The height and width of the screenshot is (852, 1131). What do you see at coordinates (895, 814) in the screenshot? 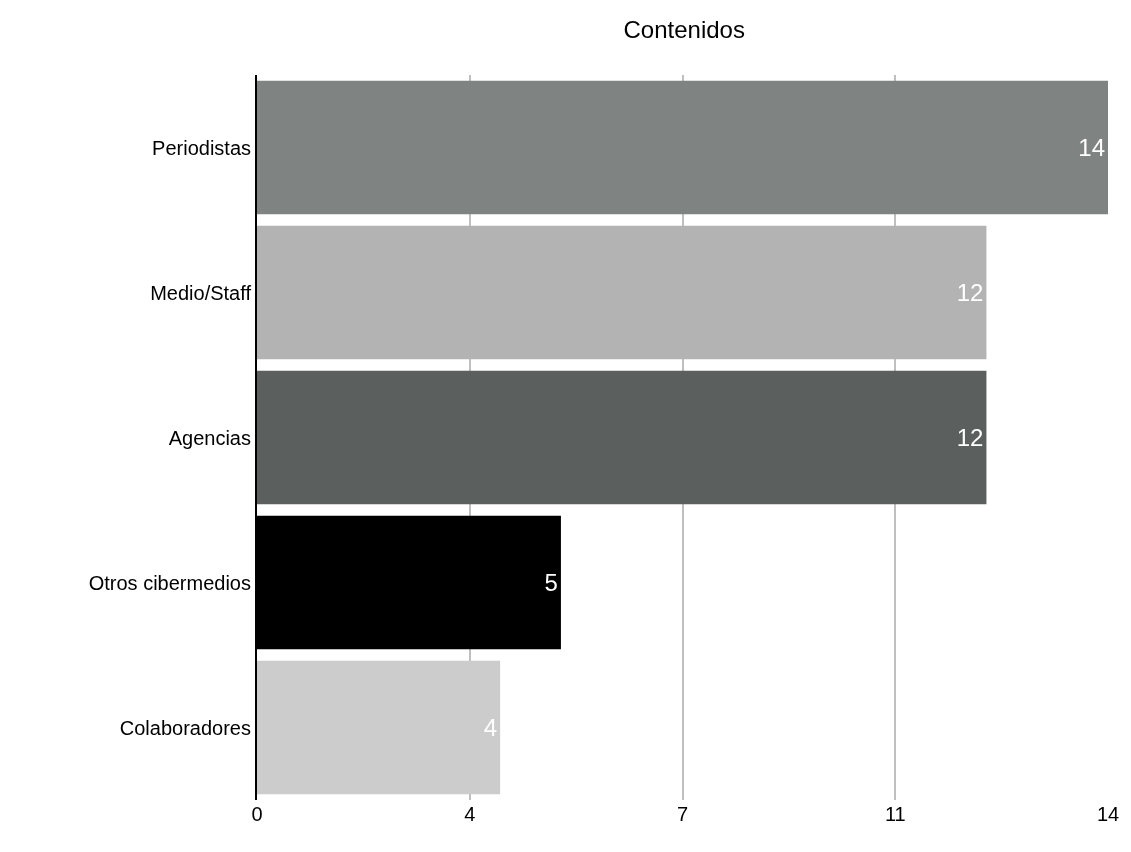
I see `x-tick-label: 11` at bounding box center [895, 814].